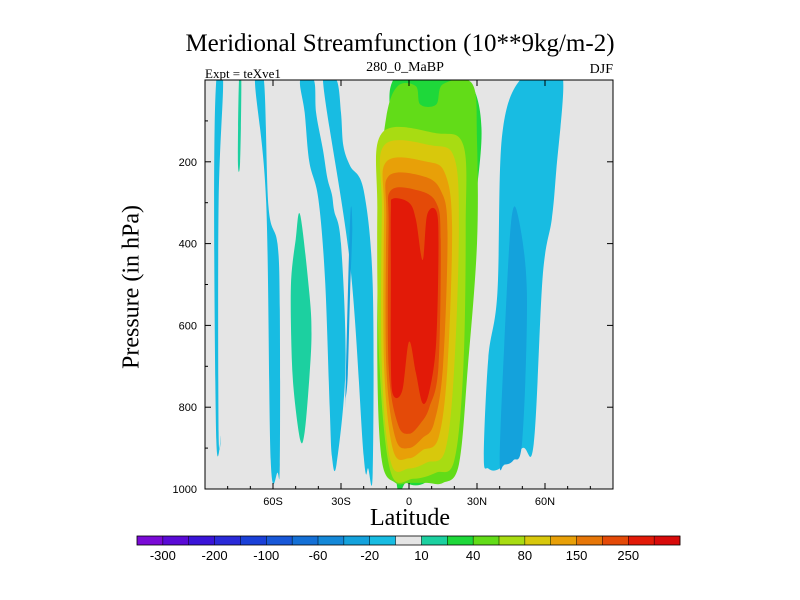  Describe the element at coordinates (273, 502) in the screenshot. I see `x-tick-label: 60S` at that location.